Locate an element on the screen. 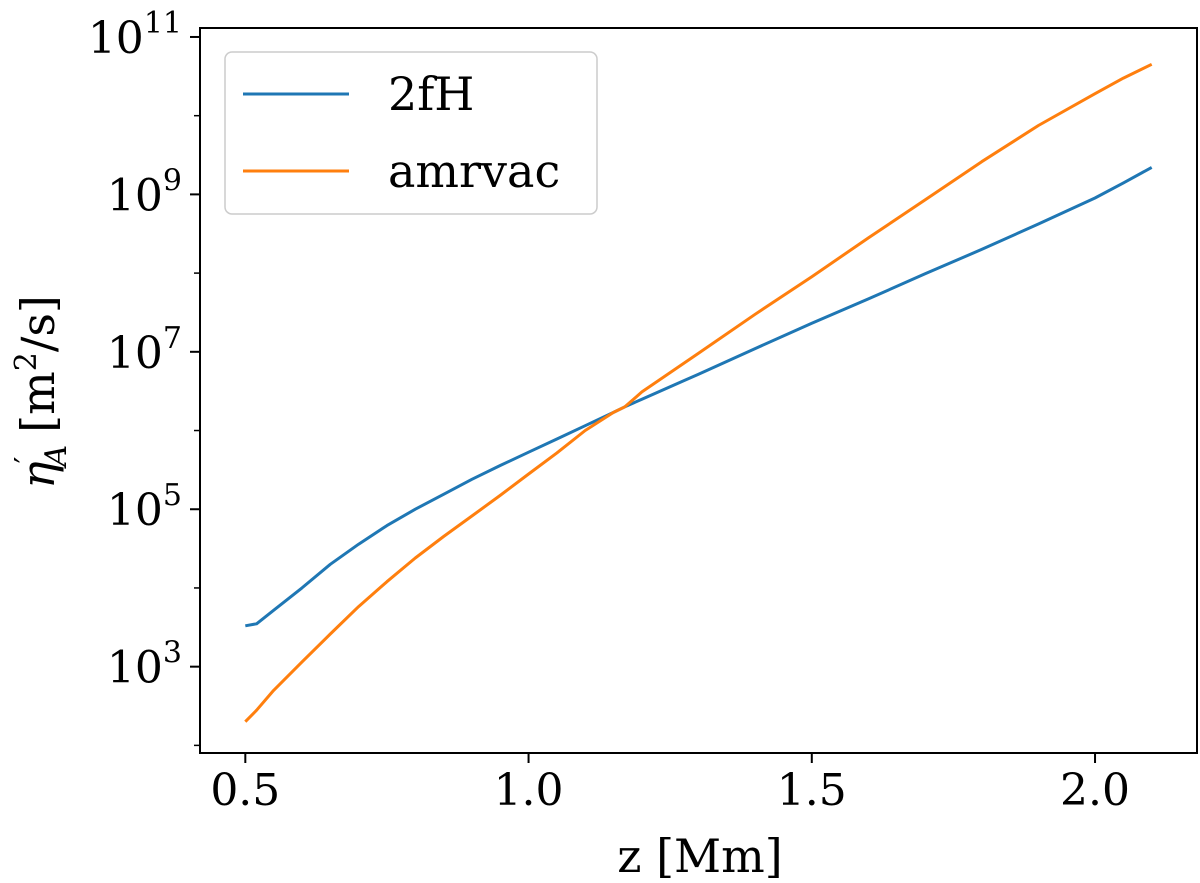  y-tick-label: 10³ is located at coordinates (144, 665).